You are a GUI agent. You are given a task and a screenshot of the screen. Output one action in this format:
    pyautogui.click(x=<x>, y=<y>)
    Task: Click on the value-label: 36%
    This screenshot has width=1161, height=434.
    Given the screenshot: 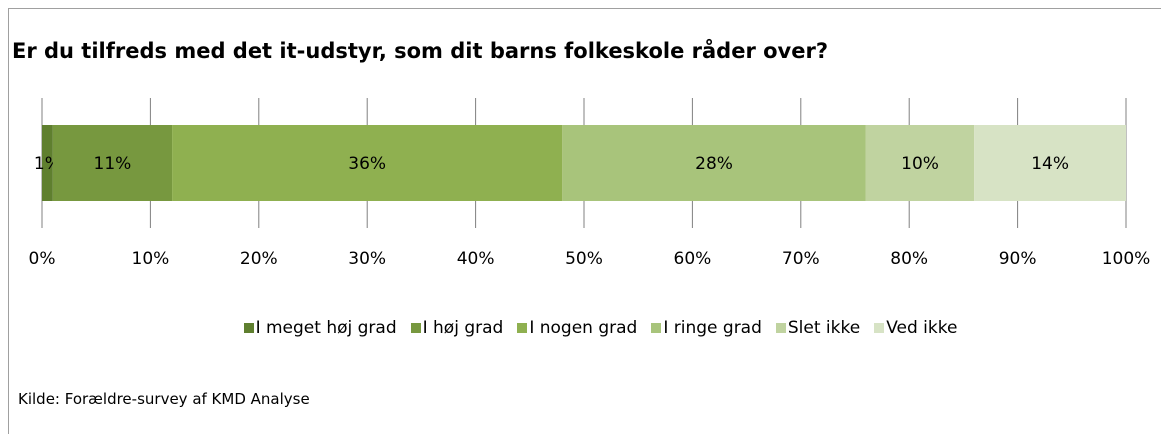 What is the action you would take?
    pyautogui.click(x=367, y=164)
    